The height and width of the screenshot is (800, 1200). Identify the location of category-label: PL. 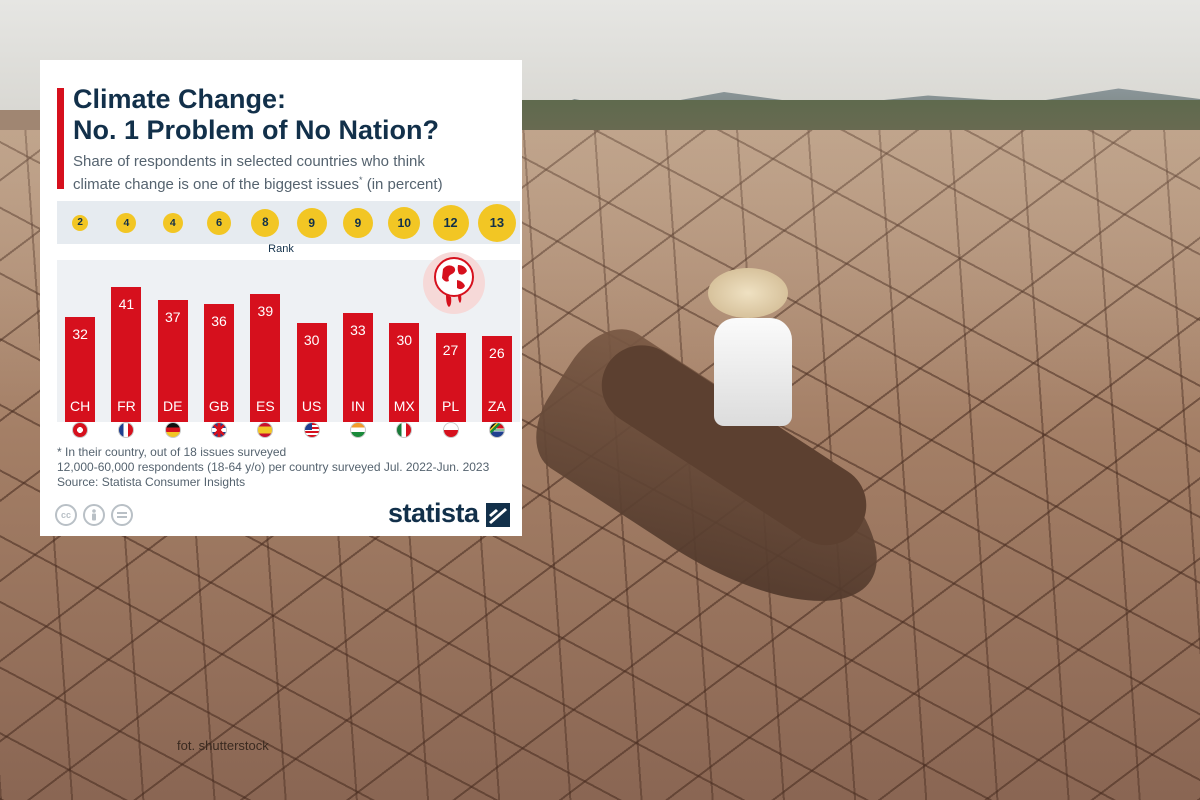
(450, 406).